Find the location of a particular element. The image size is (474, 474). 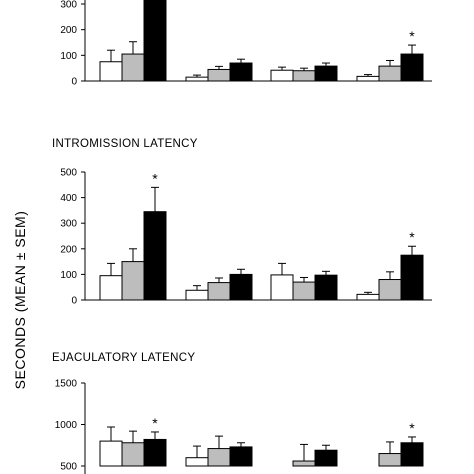

chart-panel-1: 0 100 200 300 * is located at coordinates (246, 44).